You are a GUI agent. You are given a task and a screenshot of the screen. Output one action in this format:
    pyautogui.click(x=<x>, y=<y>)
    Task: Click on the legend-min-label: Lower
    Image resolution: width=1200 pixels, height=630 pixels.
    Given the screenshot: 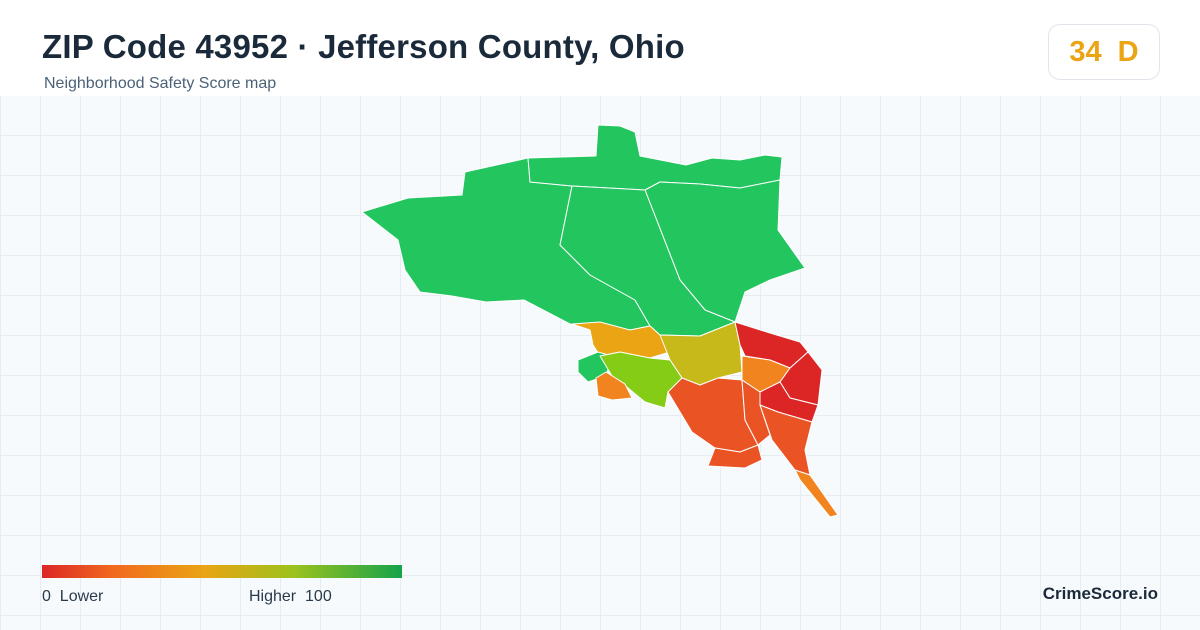 What is the action you would take?
    pyautogui.click(x=81, y=596)
    